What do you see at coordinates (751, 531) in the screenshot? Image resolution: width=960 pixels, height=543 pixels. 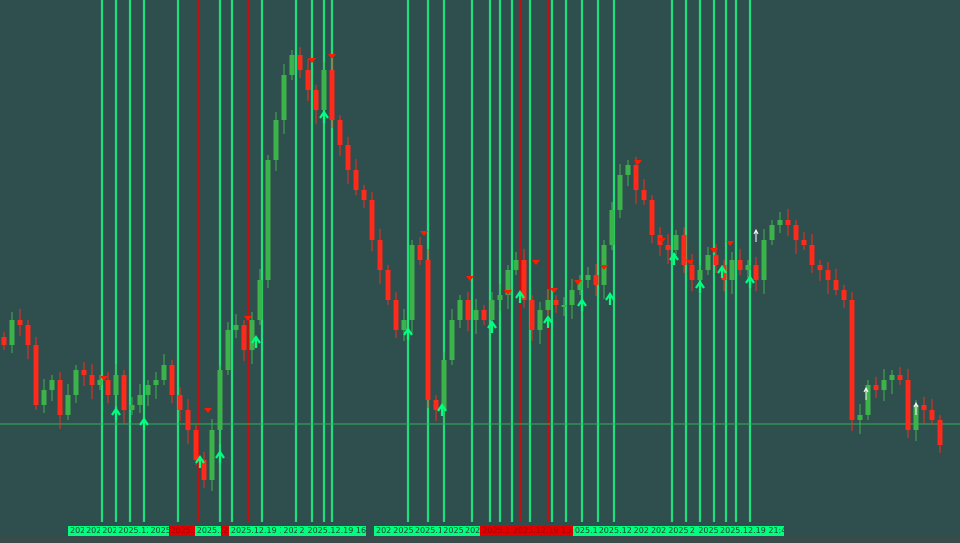 I see `time-label: 2025.12.19 21:45` at bounding box center [751, 531].